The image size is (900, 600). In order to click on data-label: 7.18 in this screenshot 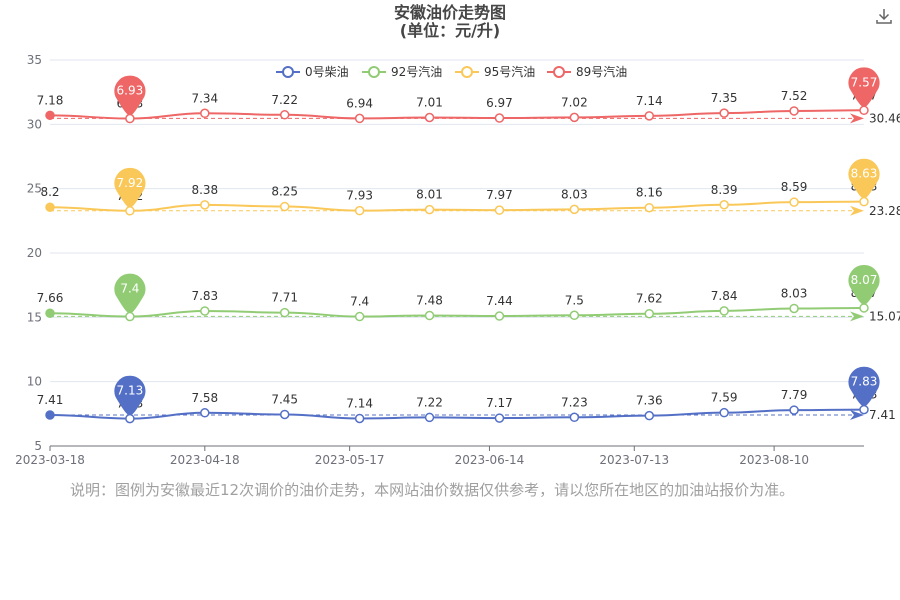, I will do `click(50, 100)`.